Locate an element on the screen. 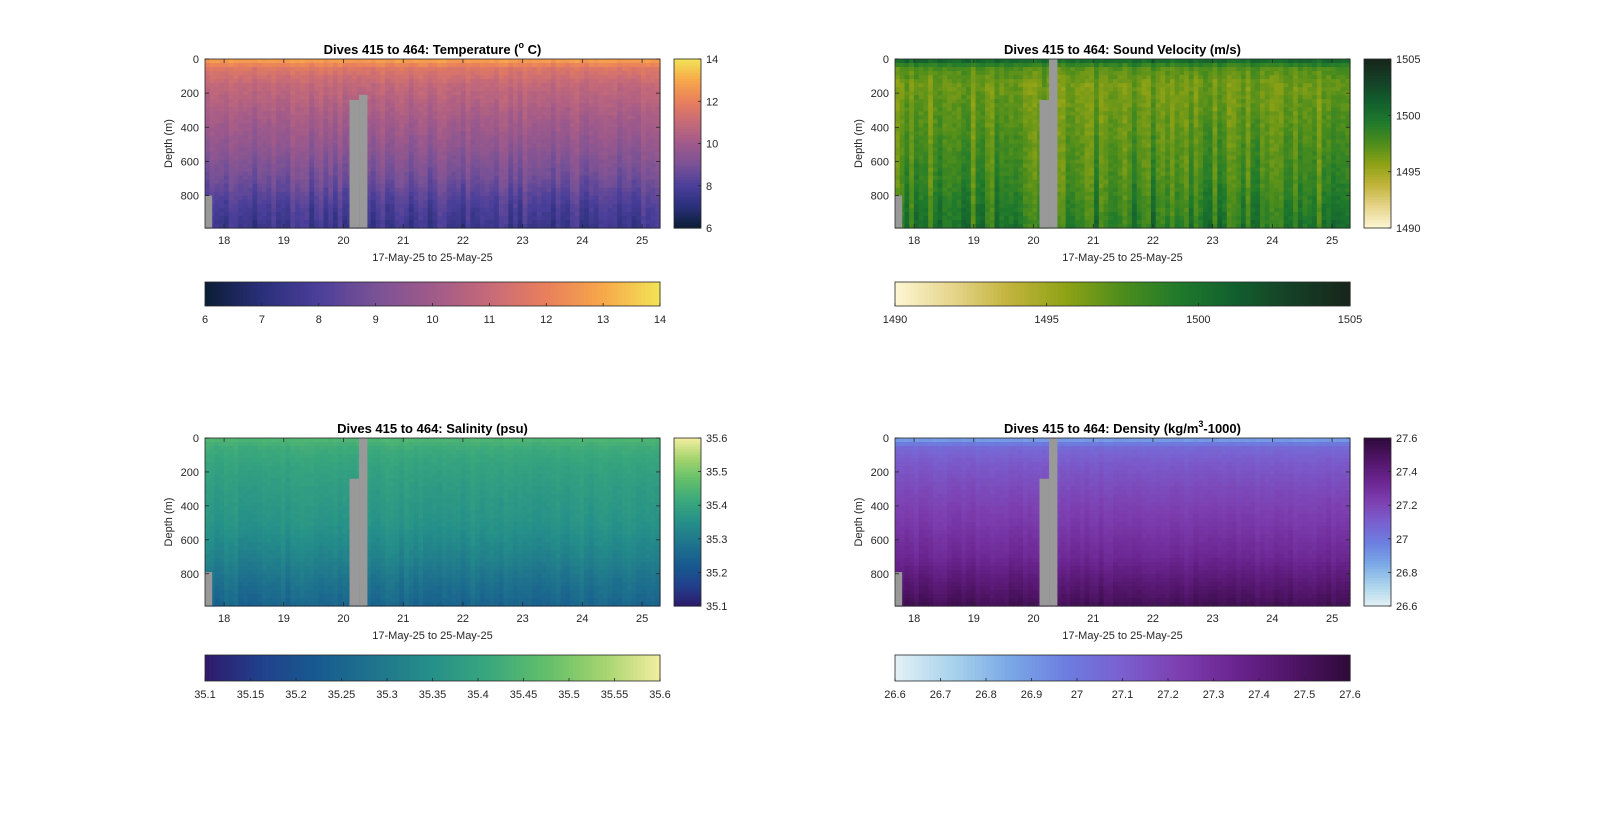 This screenshot has height=815, width=1600. x-tick-label: 20 is located at coordinates (343, 241).